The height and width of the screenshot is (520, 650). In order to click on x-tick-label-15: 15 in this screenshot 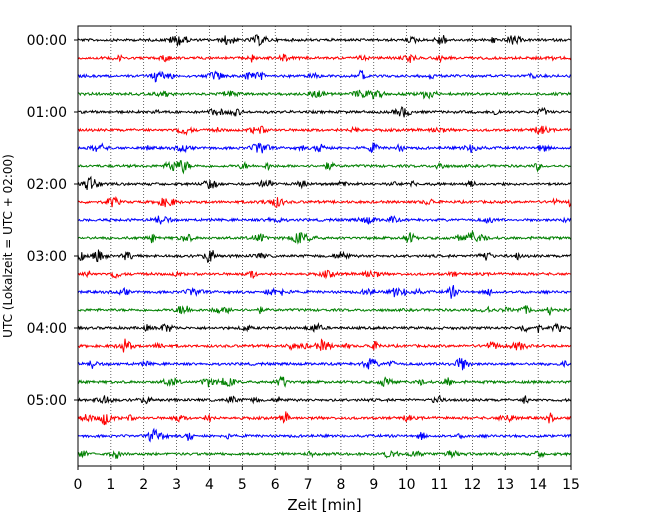, I will do `click(571, 485)`.